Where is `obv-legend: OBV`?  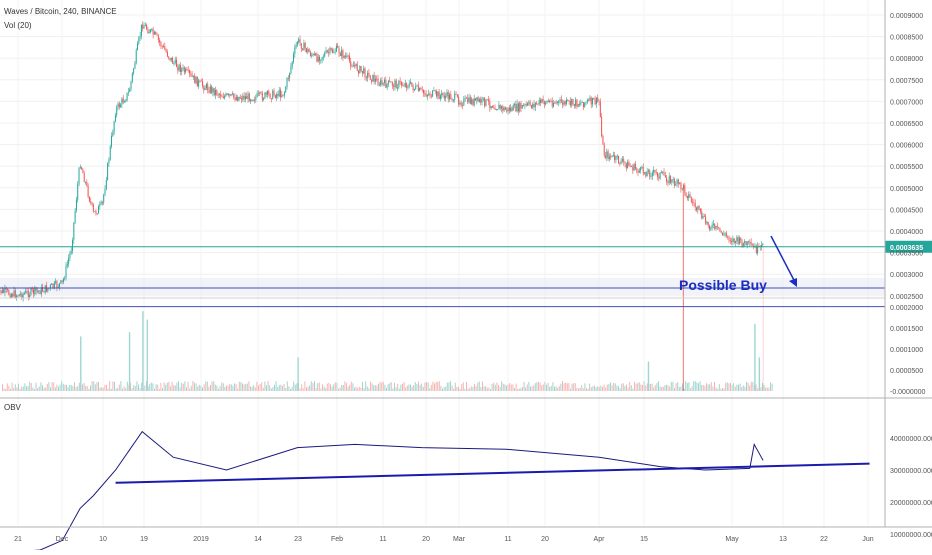 obv-legend: OBV is located at coordinates (13, 407).